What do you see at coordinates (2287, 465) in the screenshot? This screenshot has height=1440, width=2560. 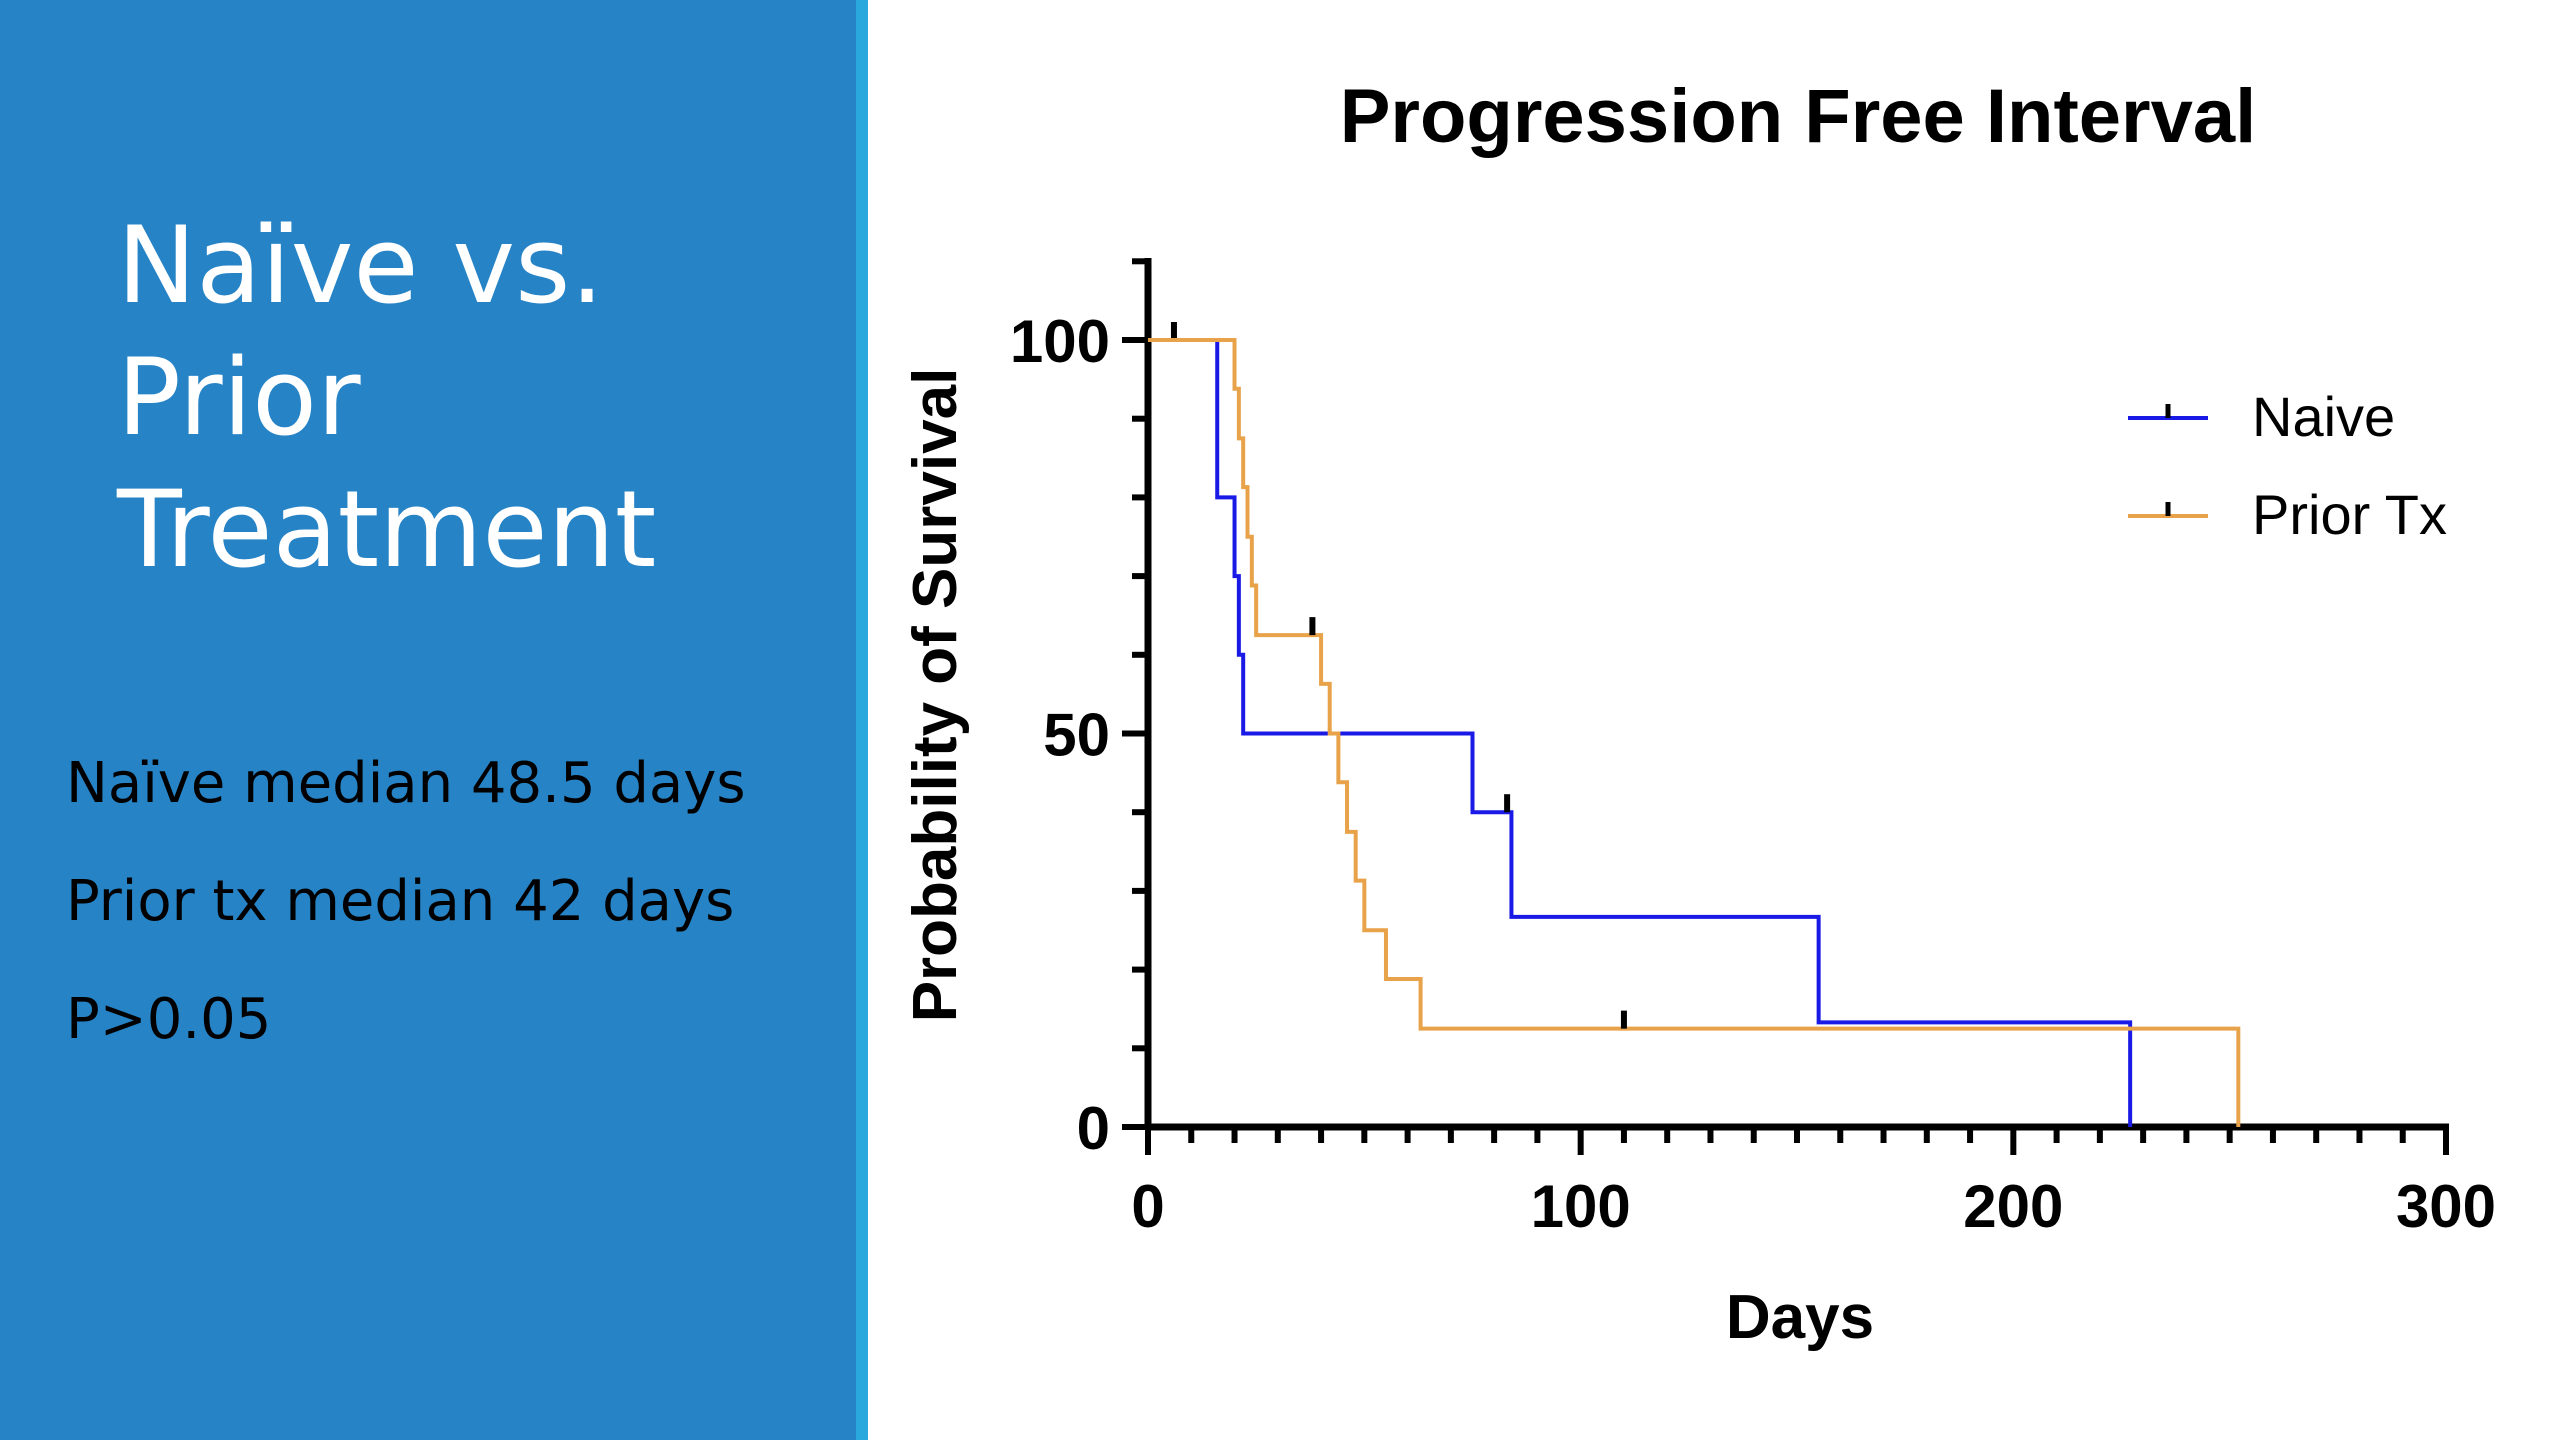 I see `legend: Naive Prior Tx` at bounding box center [2287, 465].